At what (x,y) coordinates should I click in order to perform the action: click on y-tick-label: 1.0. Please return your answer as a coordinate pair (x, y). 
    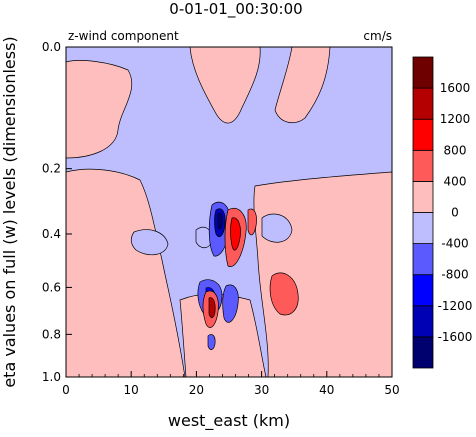
    Looking at the image, I should click on (51, 377).